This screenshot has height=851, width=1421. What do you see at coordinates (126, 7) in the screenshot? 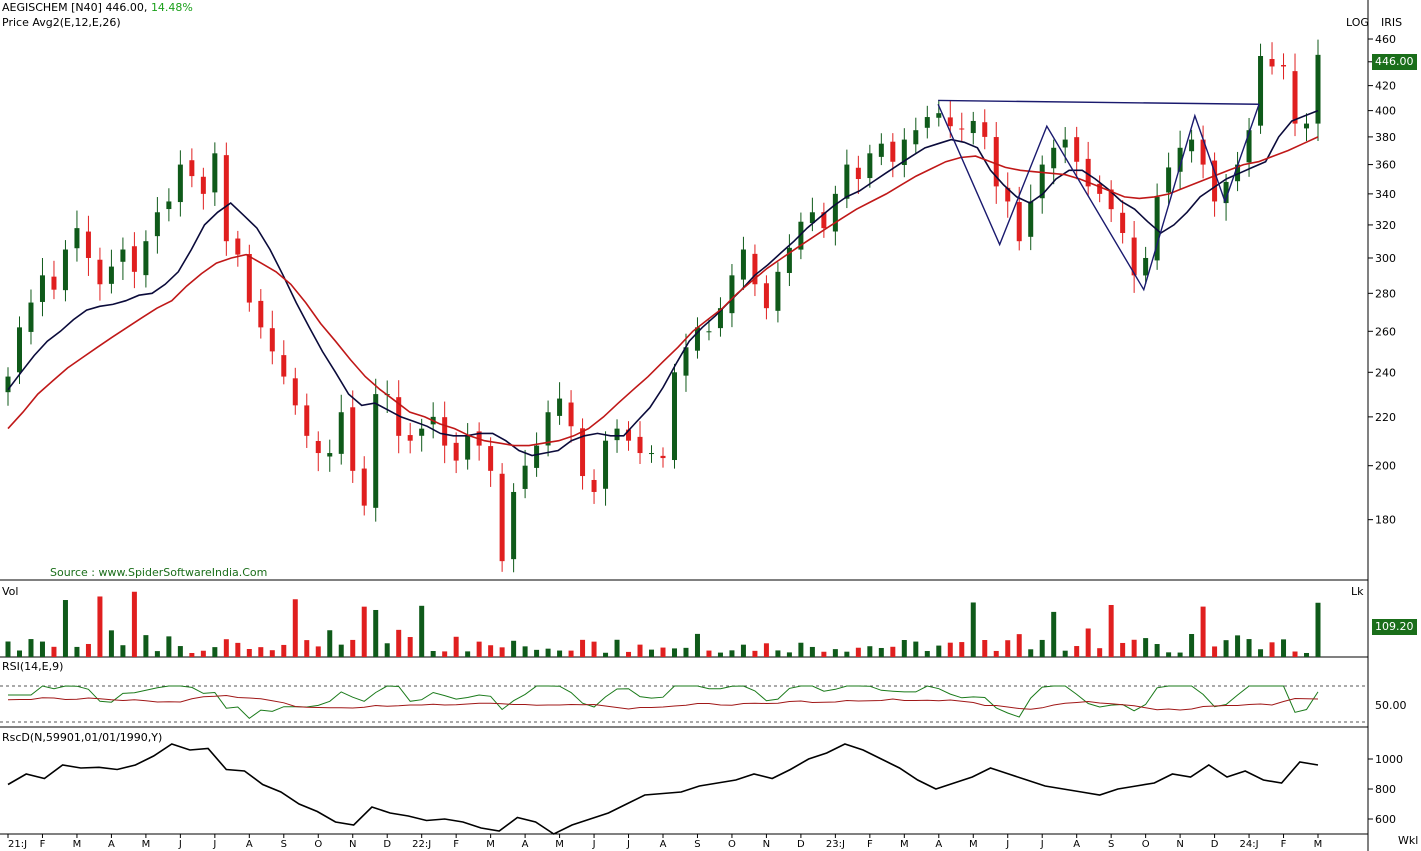
I see `last-price: 446.00,` at bounding box center [126, 7].